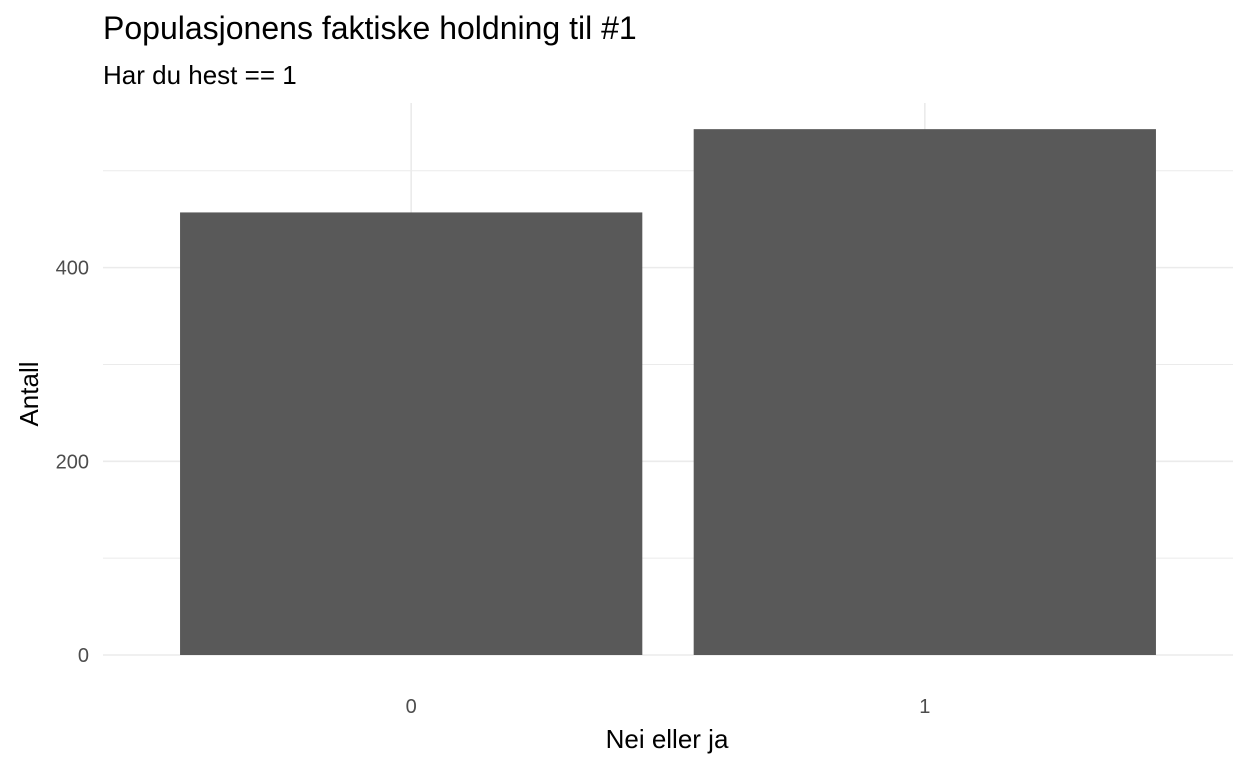 This screenshot has width=1248, height=768. Describe the element at coordinates (924, 707) in the screenshot. I see `x-tick-label: 1` at that location.